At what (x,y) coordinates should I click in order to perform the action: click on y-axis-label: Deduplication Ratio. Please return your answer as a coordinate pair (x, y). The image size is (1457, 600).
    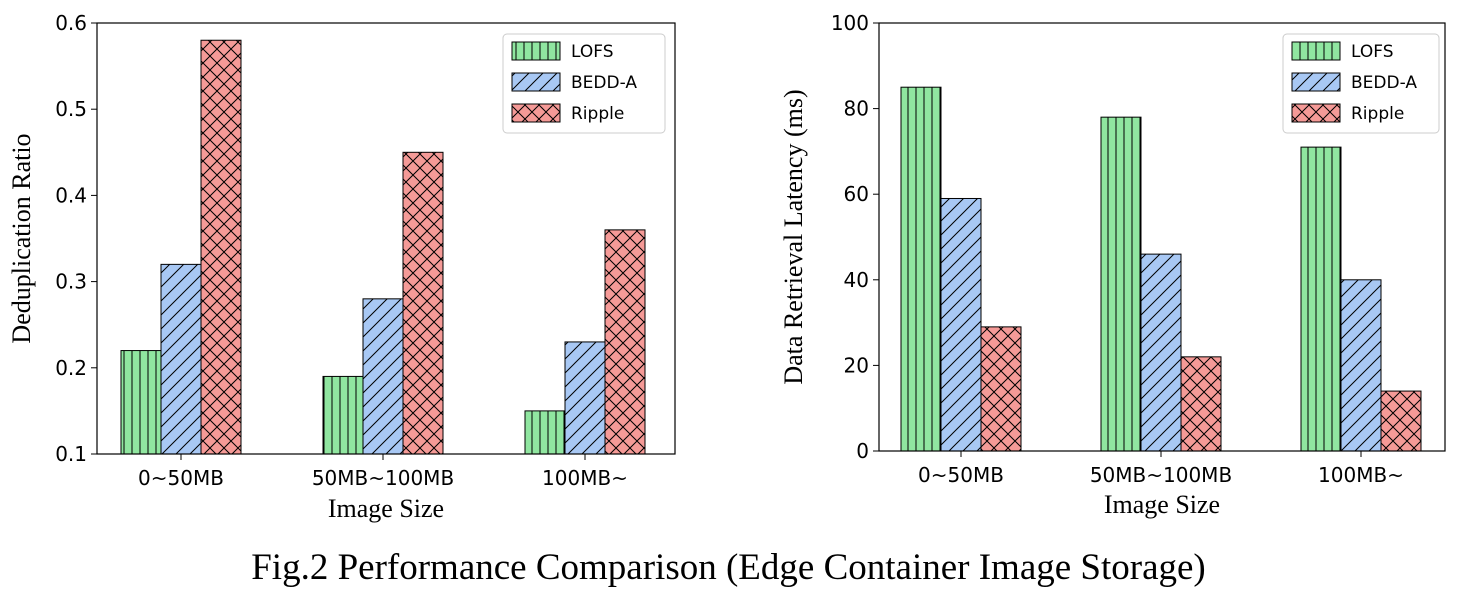
    Looking at the image, I should click on (21, 238).